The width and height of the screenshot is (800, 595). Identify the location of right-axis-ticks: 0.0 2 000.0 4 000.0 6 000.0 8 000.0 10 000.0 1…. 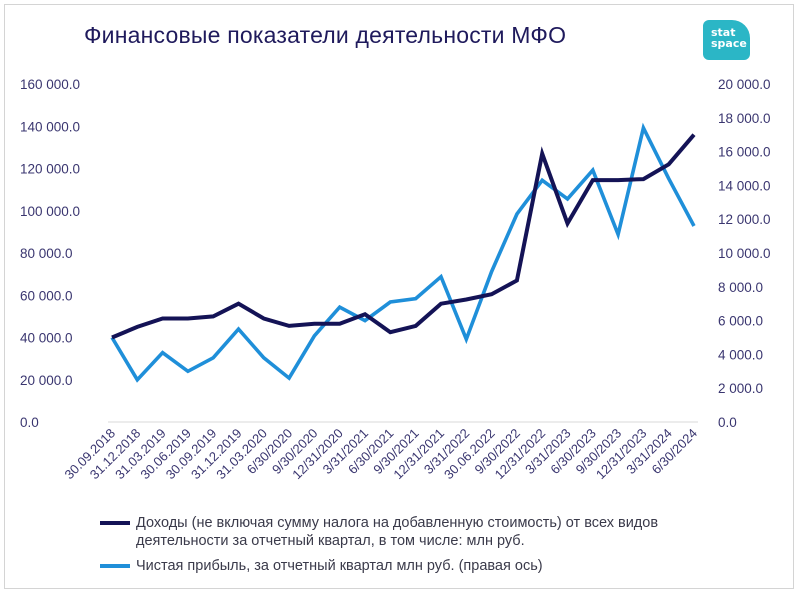
(744, 253).